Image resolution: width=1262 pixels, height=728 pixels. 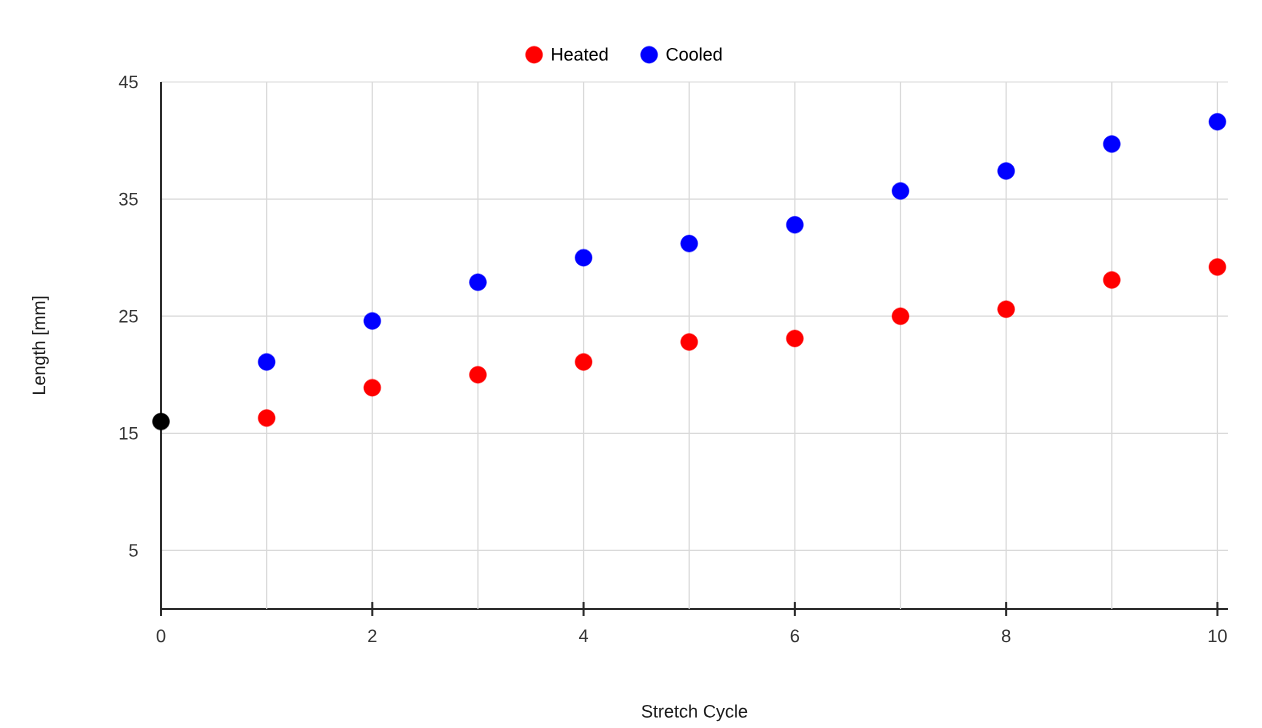 I want to click on x-tick-label: 0, so click(x=161, y=636).